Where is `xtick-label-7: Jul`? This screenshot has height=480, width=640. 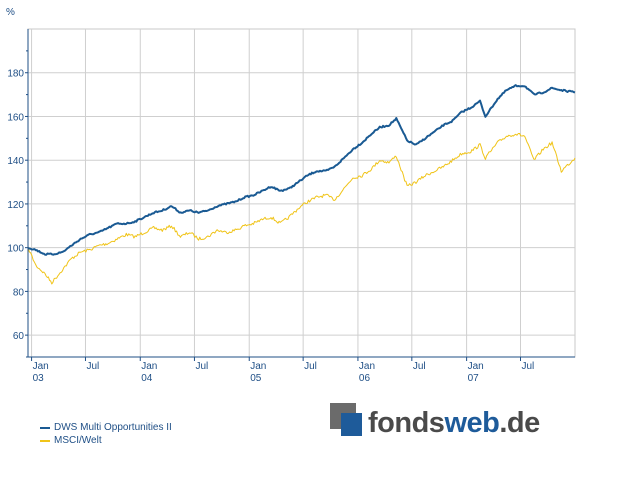 xtick-label-7: Jul is located at coordinates (419, 366).